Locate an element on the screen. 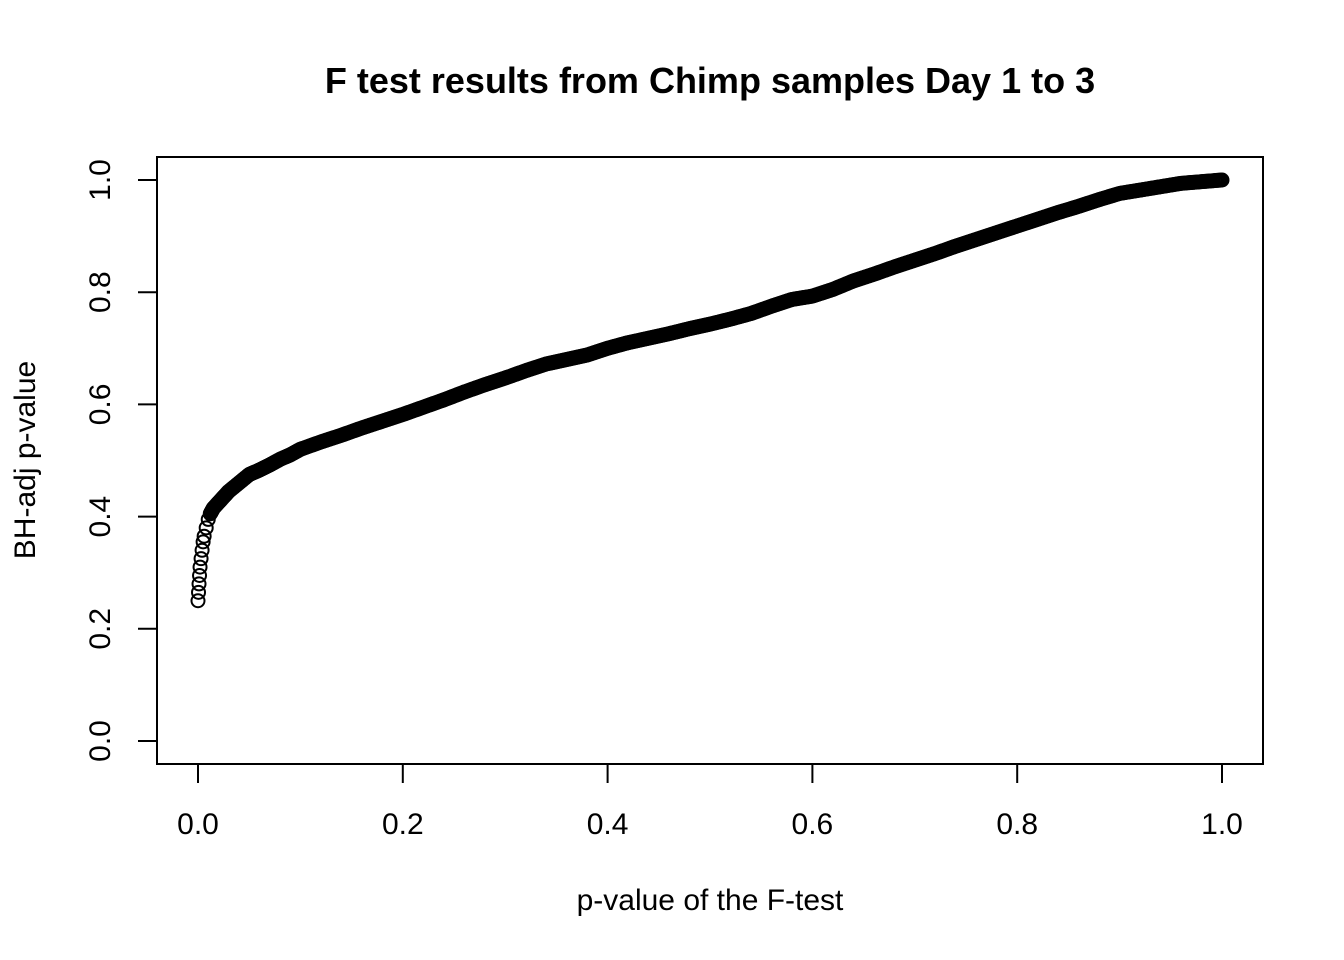 Image resolution: width=1344 pixels, height=960 pixels. x-axis: 0.0 0.2 0.4 0.6 0.8 1.0 is located at coordinates (710, 802).